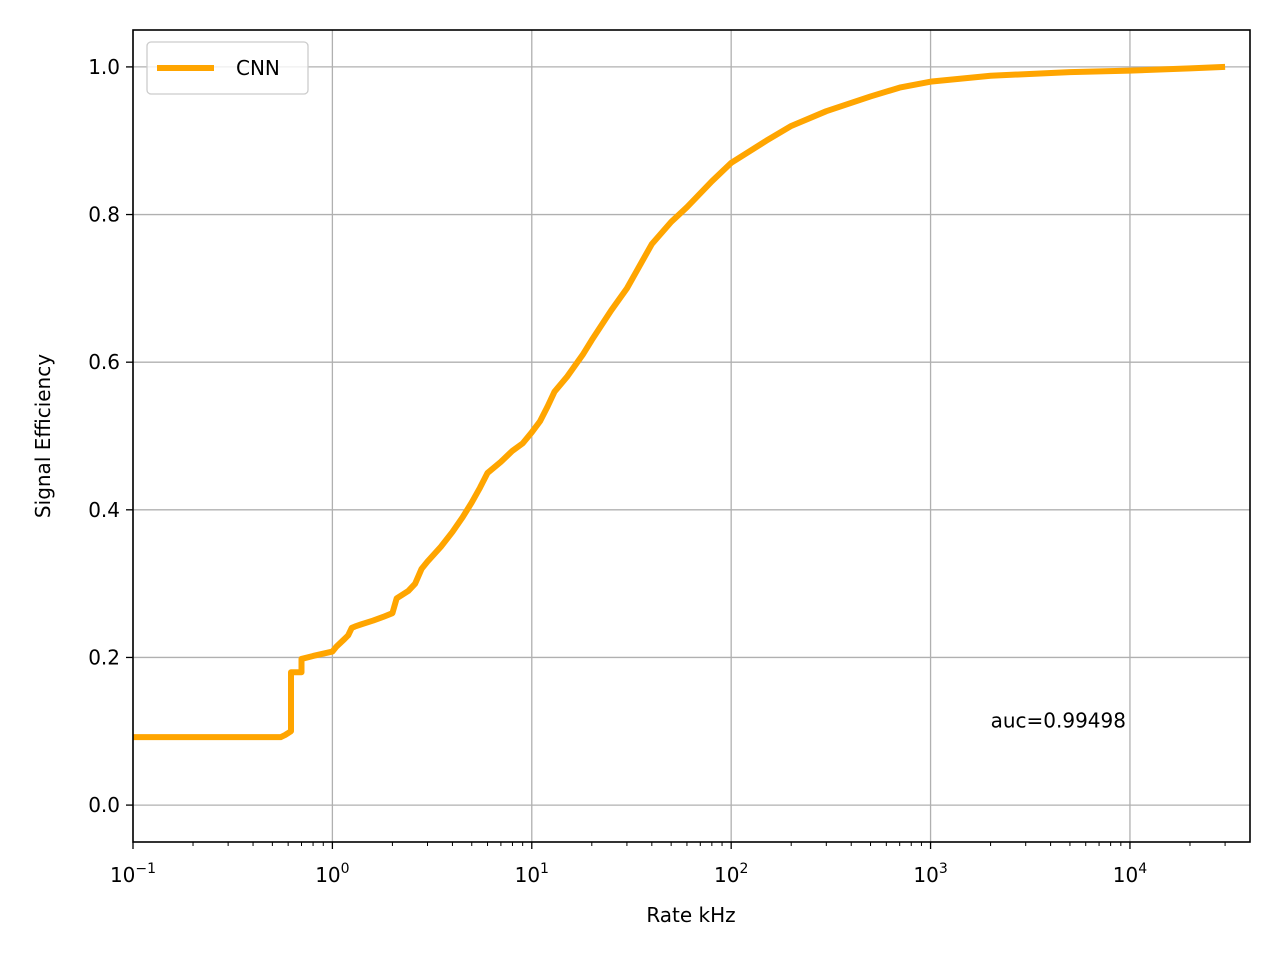  I want to click on y-axis-label: Signal Efficiency, so click(43, 436).